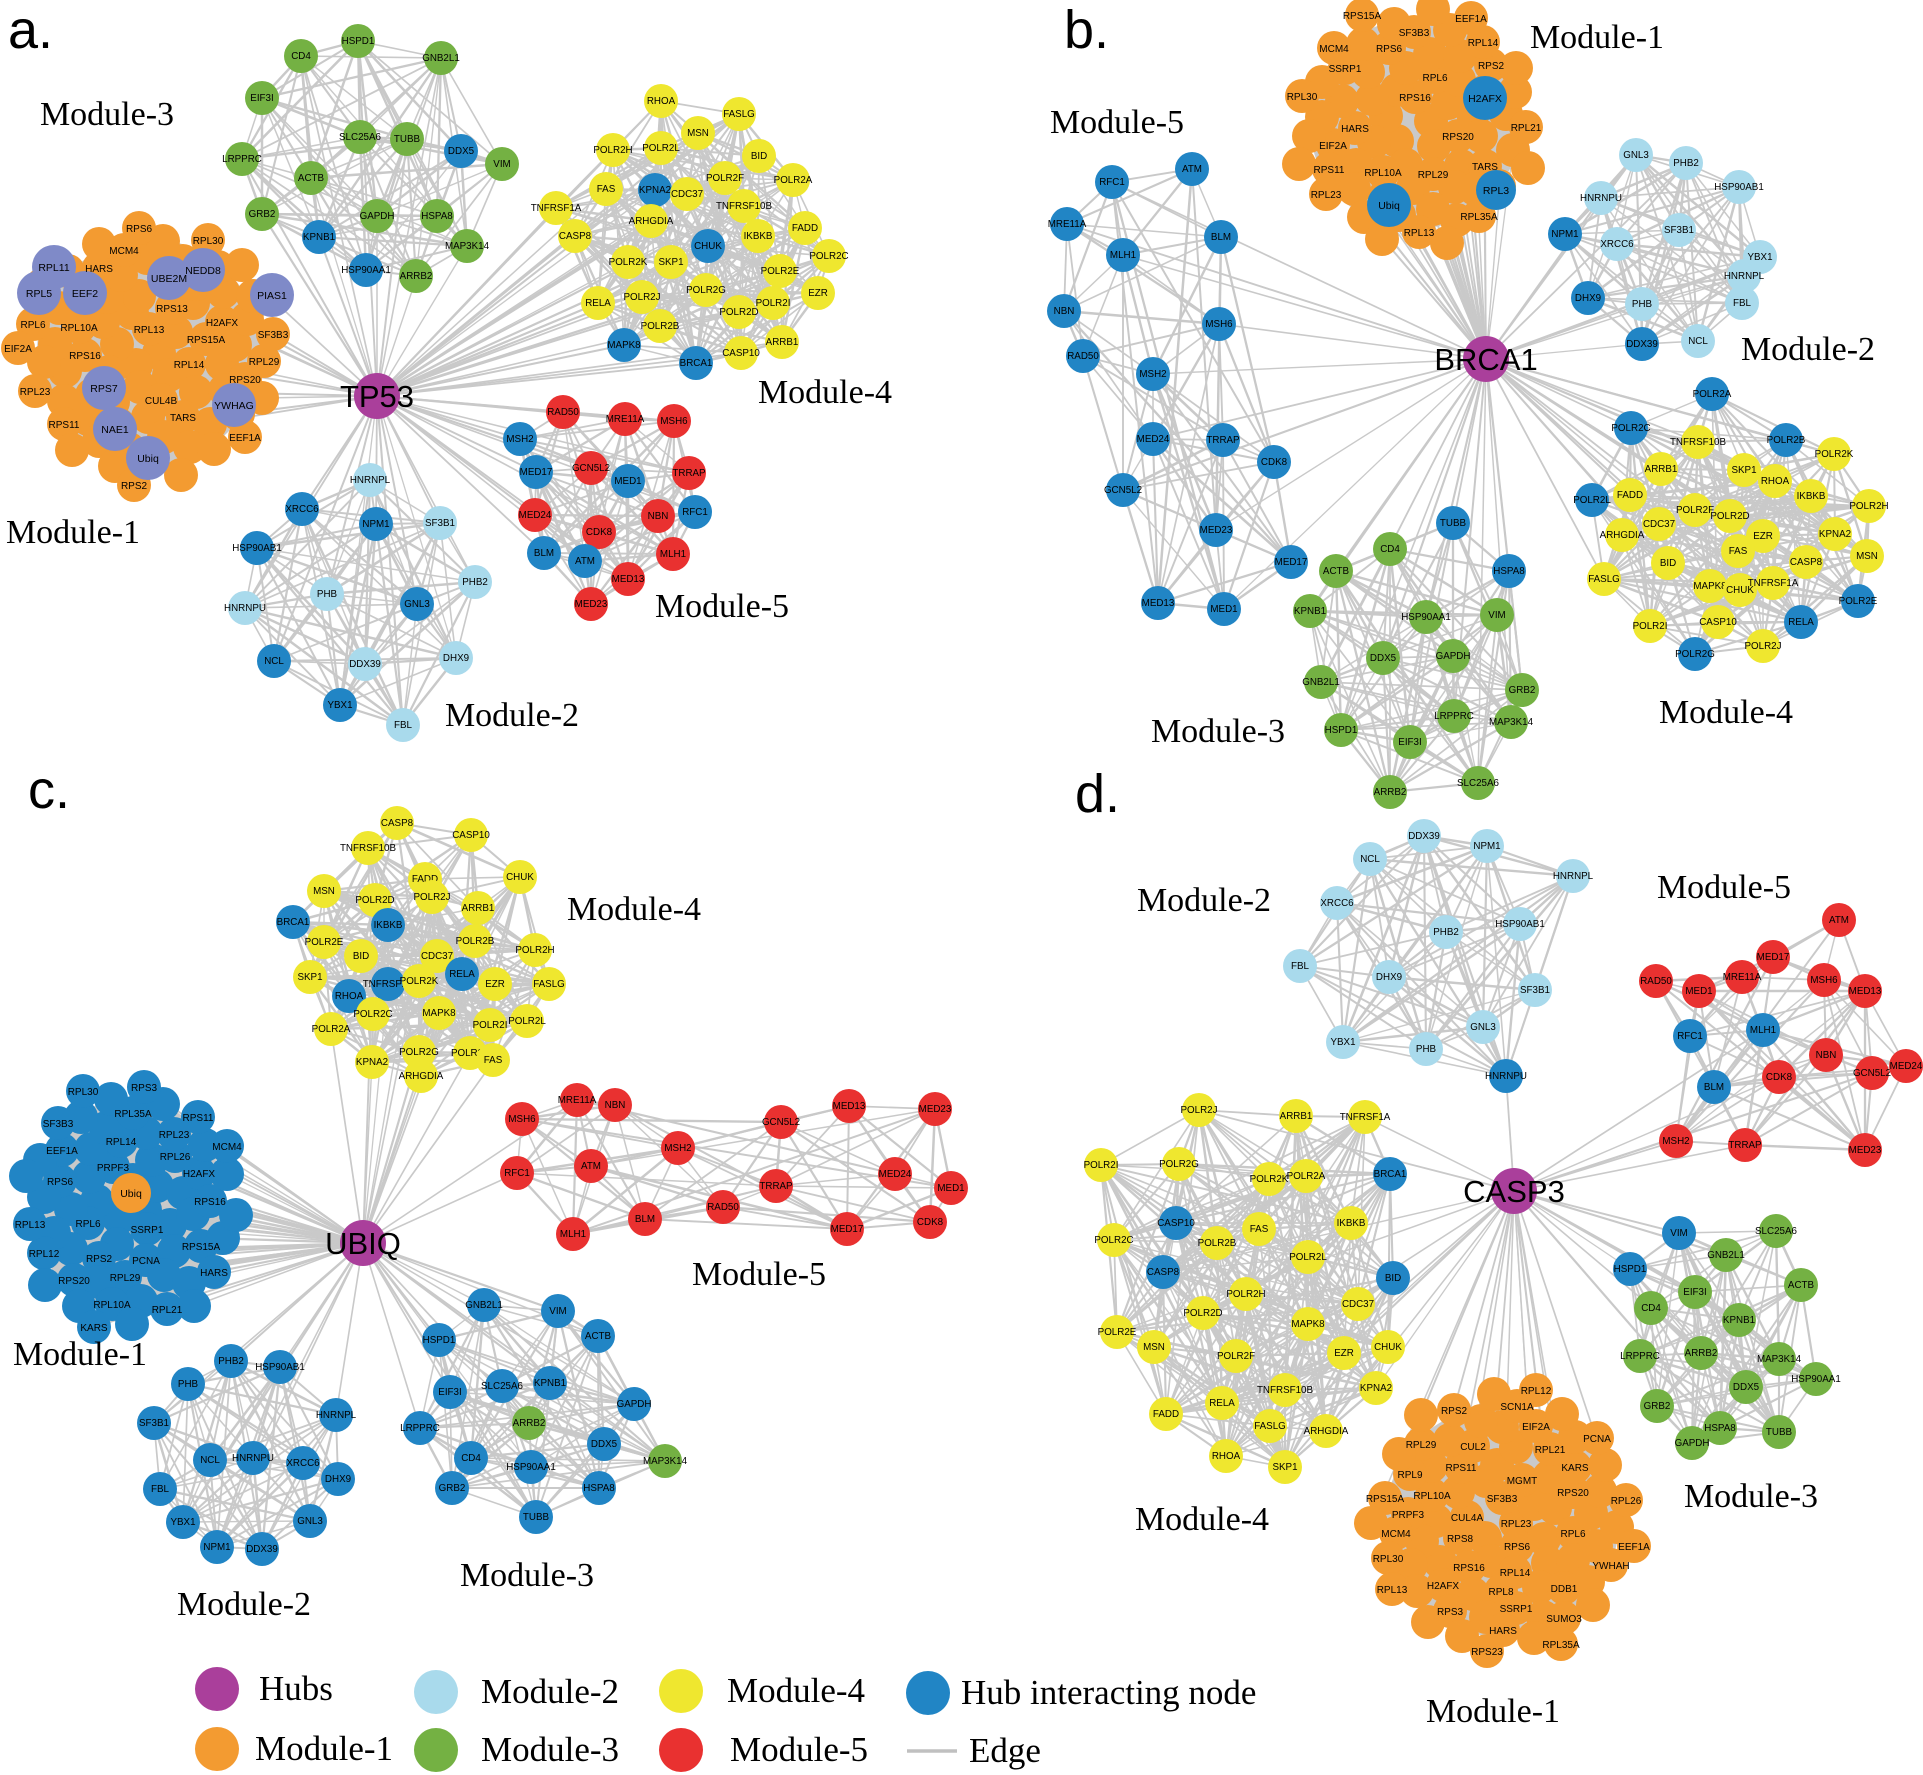 This screenshot has height=1775, width=1923. I want to click on svg-text: Hubs, so click(296, 1688).